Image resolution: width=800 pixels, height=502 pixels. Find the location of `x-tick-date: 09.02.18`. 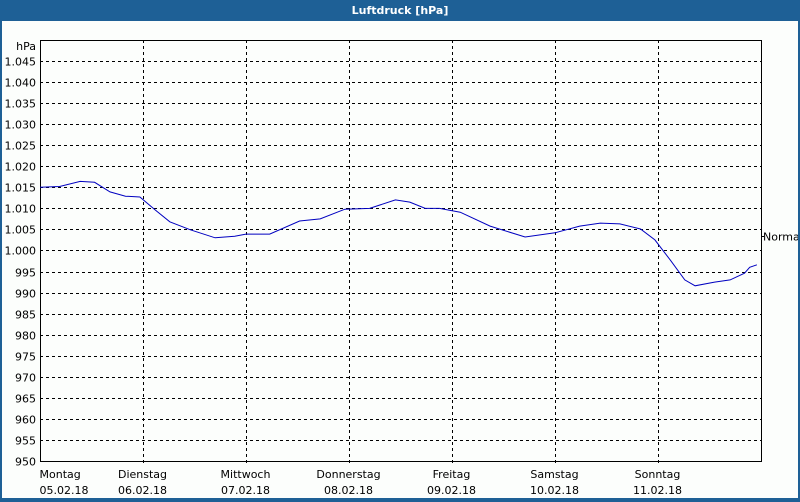

x-tick-date: 09.02.18 is located at coordinates (451, 490).